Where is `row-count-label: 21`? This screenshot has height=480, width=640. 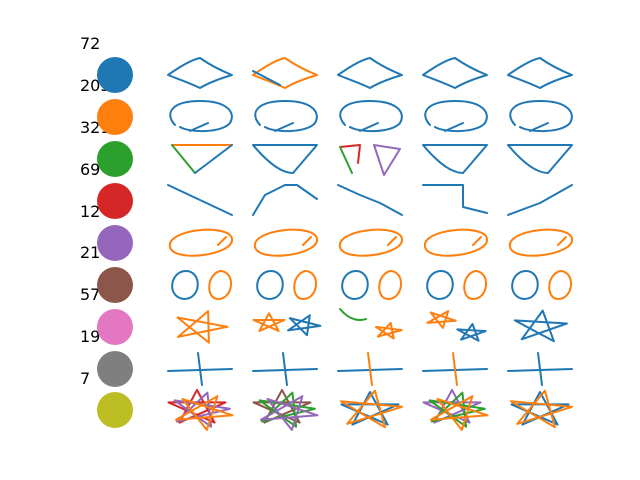
row-count-label: 21 is located at coordinates (90, 252).